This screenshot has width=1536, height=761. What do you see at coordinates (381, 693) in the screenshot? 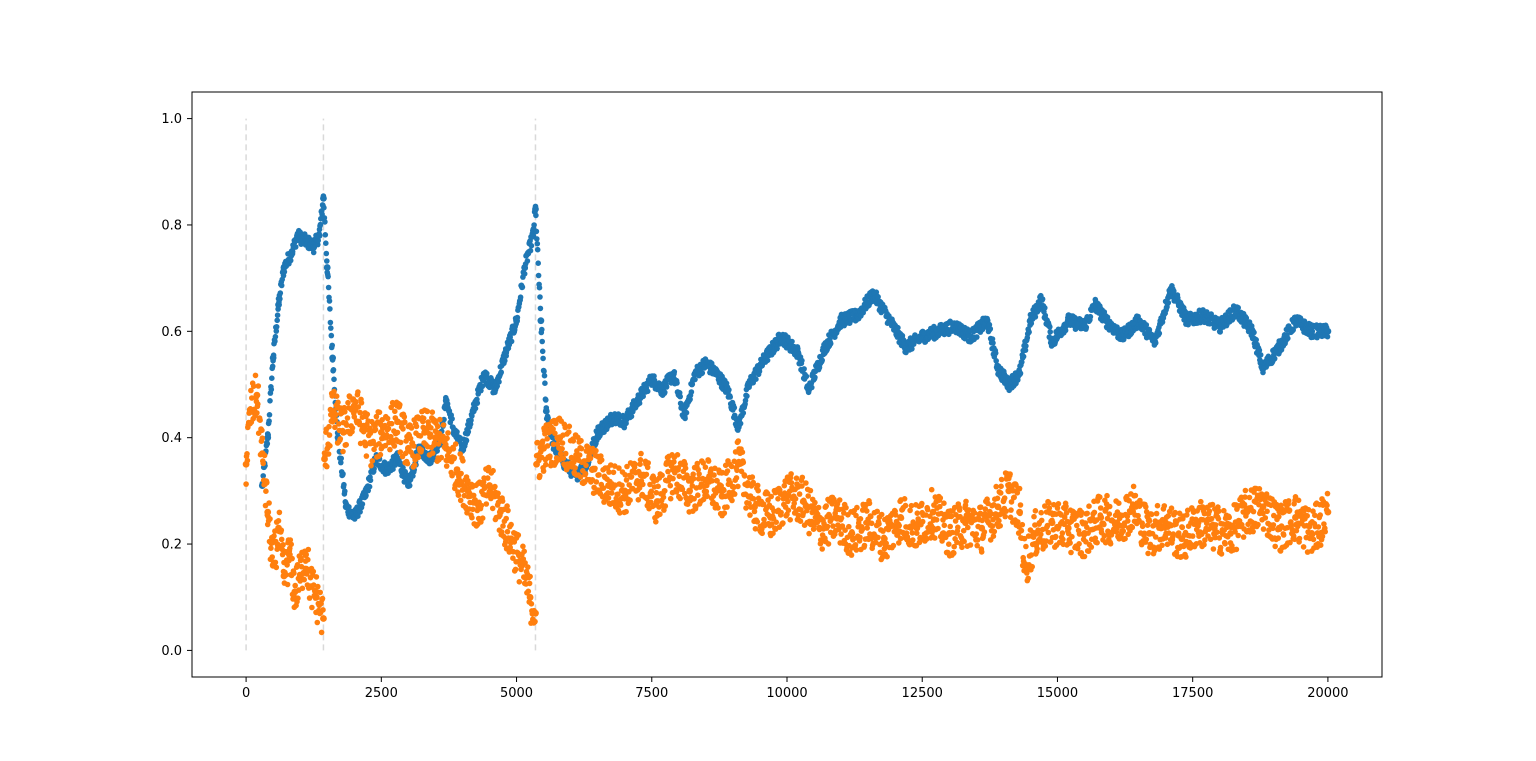
I see `x-tick-label-1: 2500` at bounding box center [381, 693].